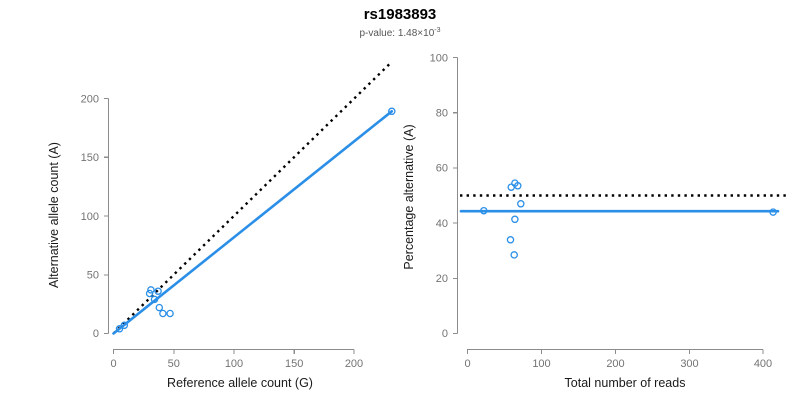 The height and width of the screenshot is (400, 800). Describe the element at coordinates (96, 334) in the screenshot. I see `left-panel-y-ticklabel-0: 0` at that location.